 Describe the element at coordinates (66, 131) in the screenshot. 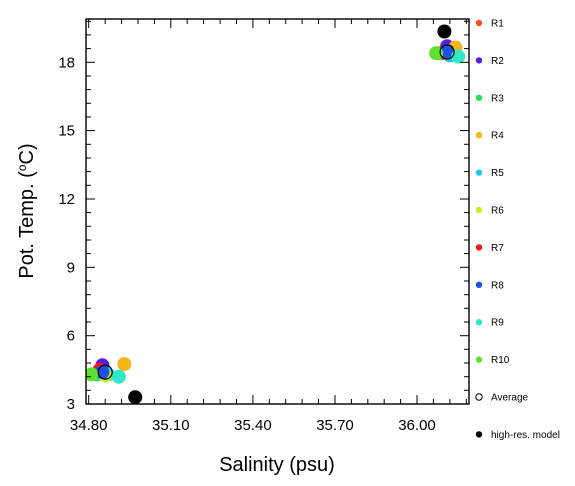

I see `y-tick-label: 15` at that location.